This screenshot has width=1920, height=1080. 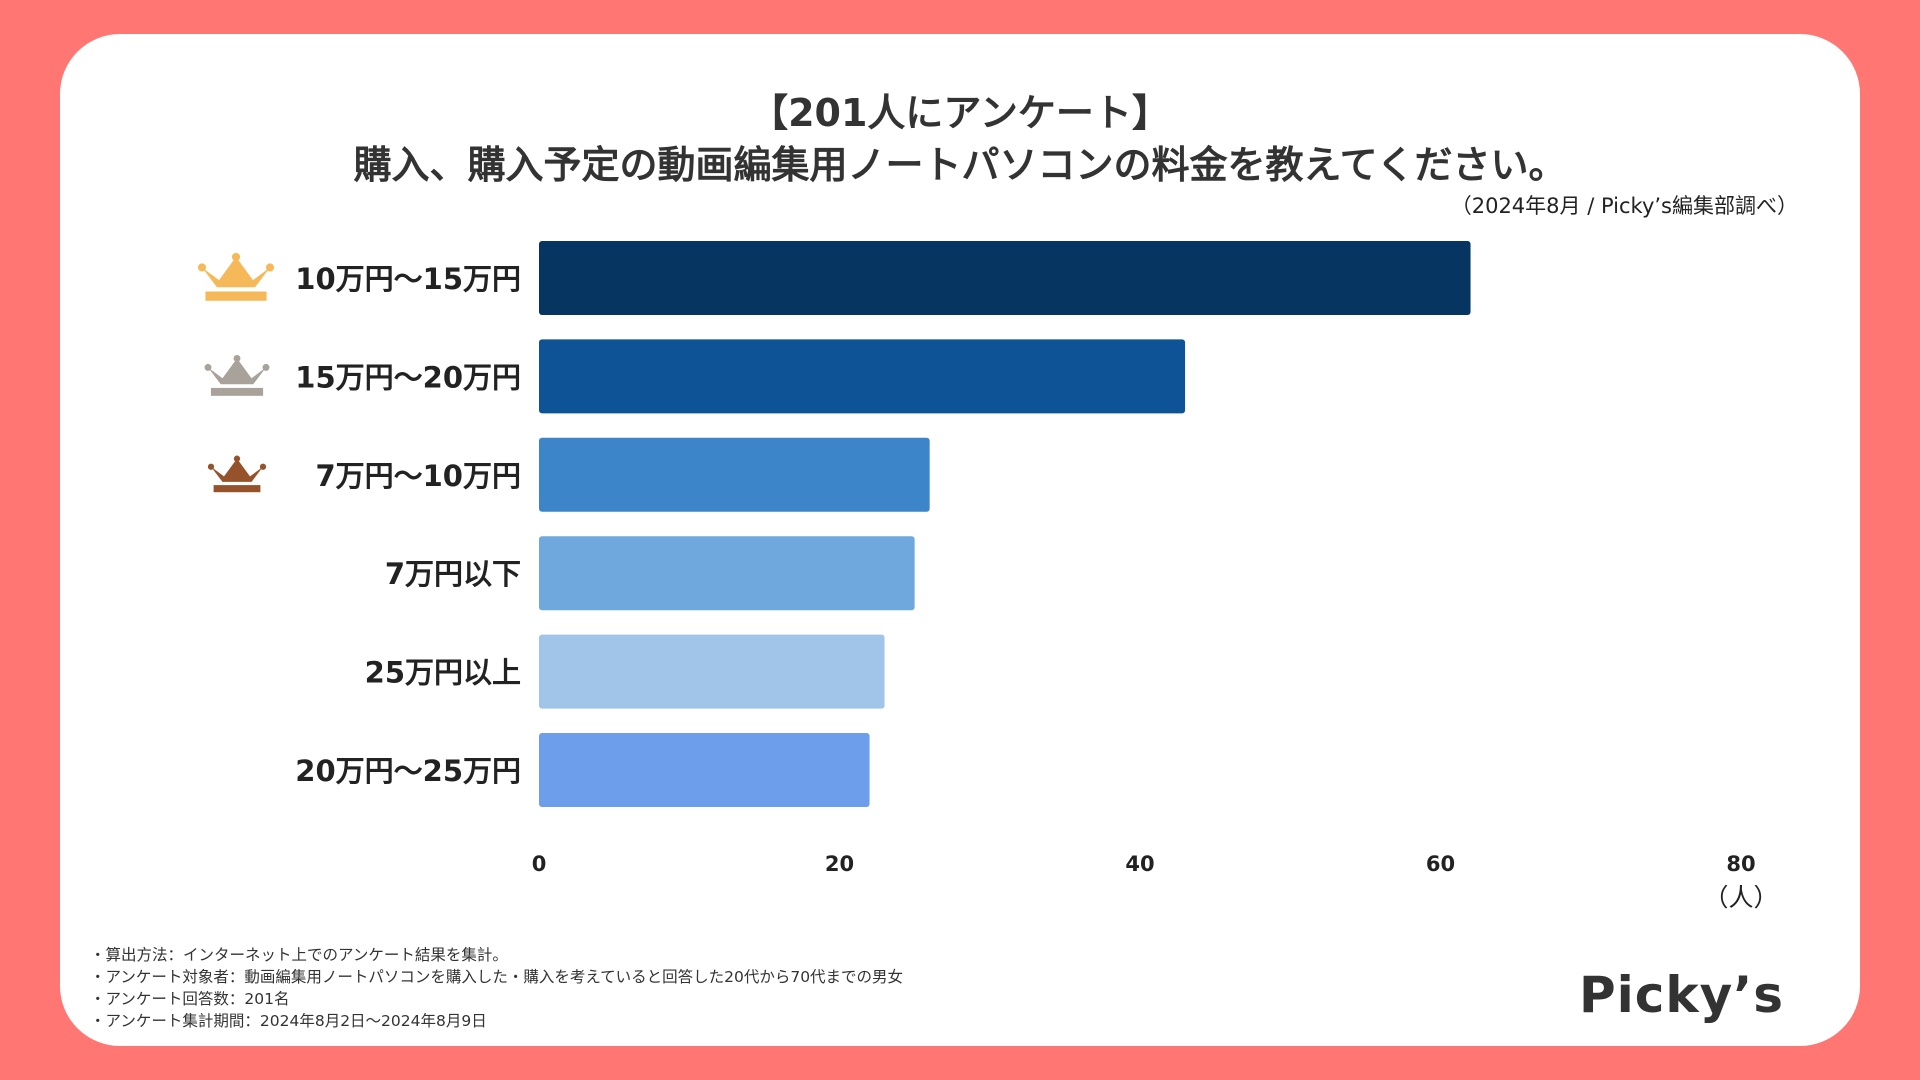 I want to click on note-method: ・算出方法：インターネット上でのアンケート結果を集計。, so click(x=299, y=955).